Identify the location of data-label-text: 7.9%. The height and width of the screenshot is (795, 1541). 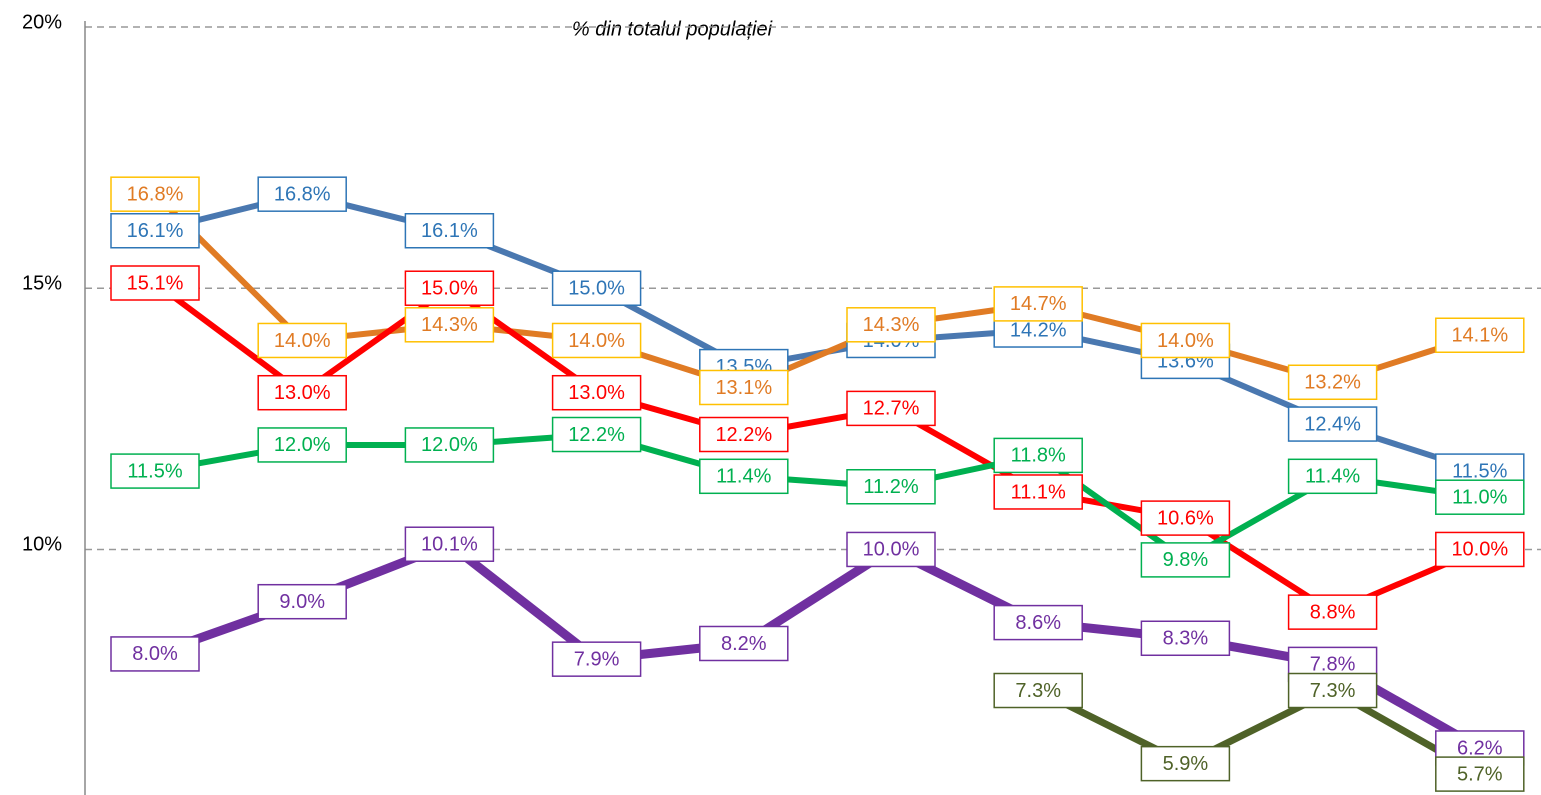
(597, 659).